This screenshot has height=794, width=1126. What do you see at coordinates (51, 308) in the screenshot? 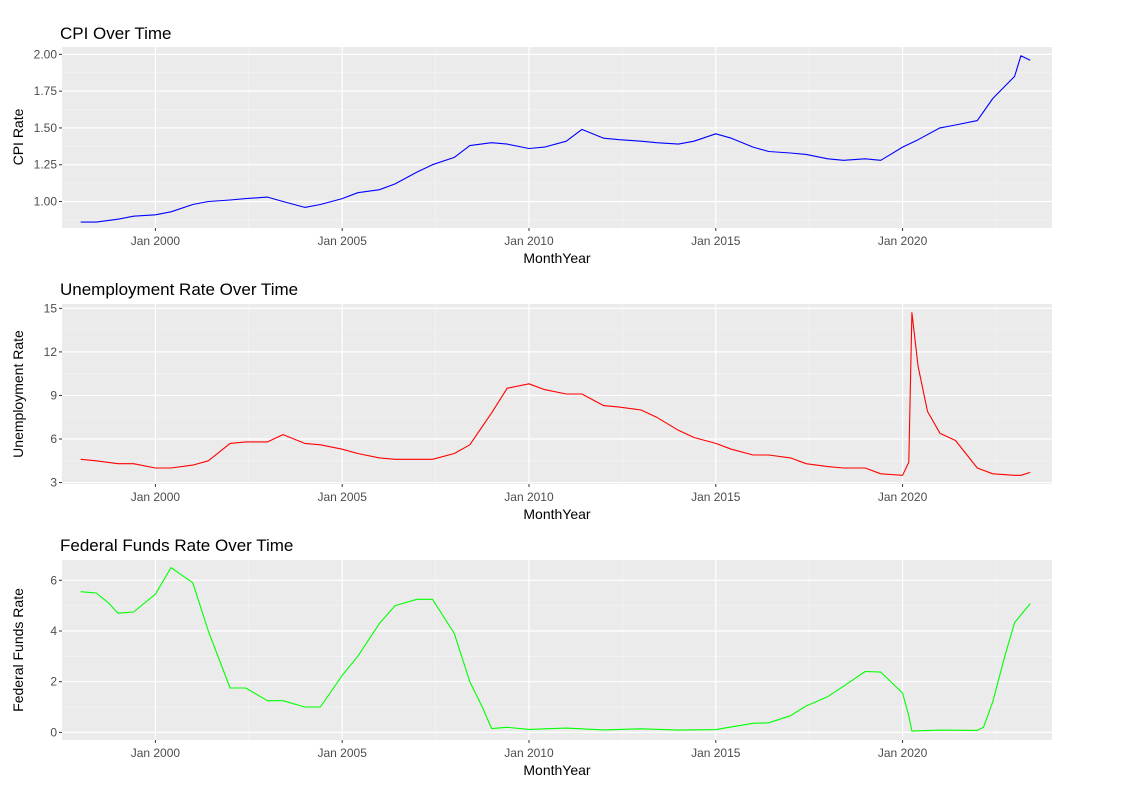
I see `y-tick-label: 15` at bounding box center [51, 308].